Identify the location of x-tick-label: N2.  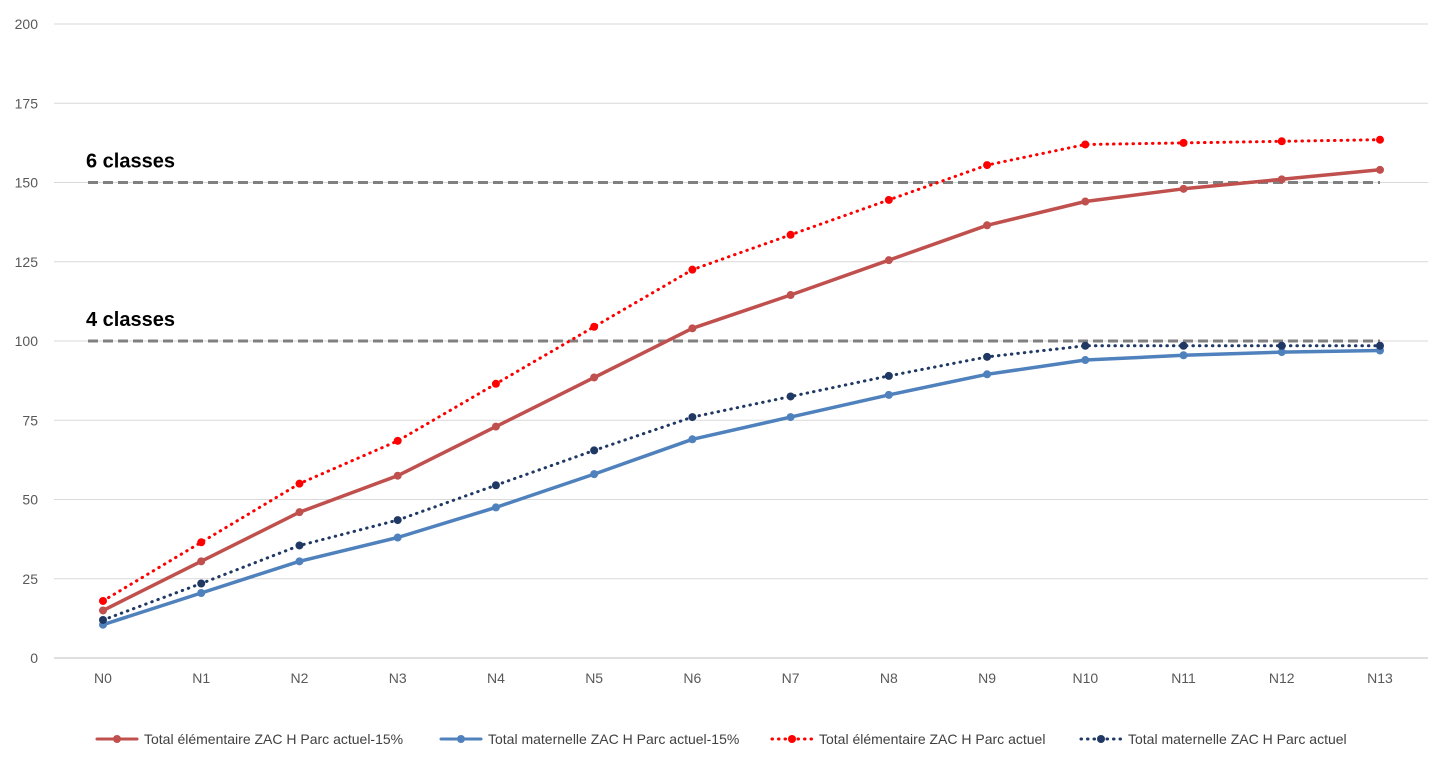
(300, 678).